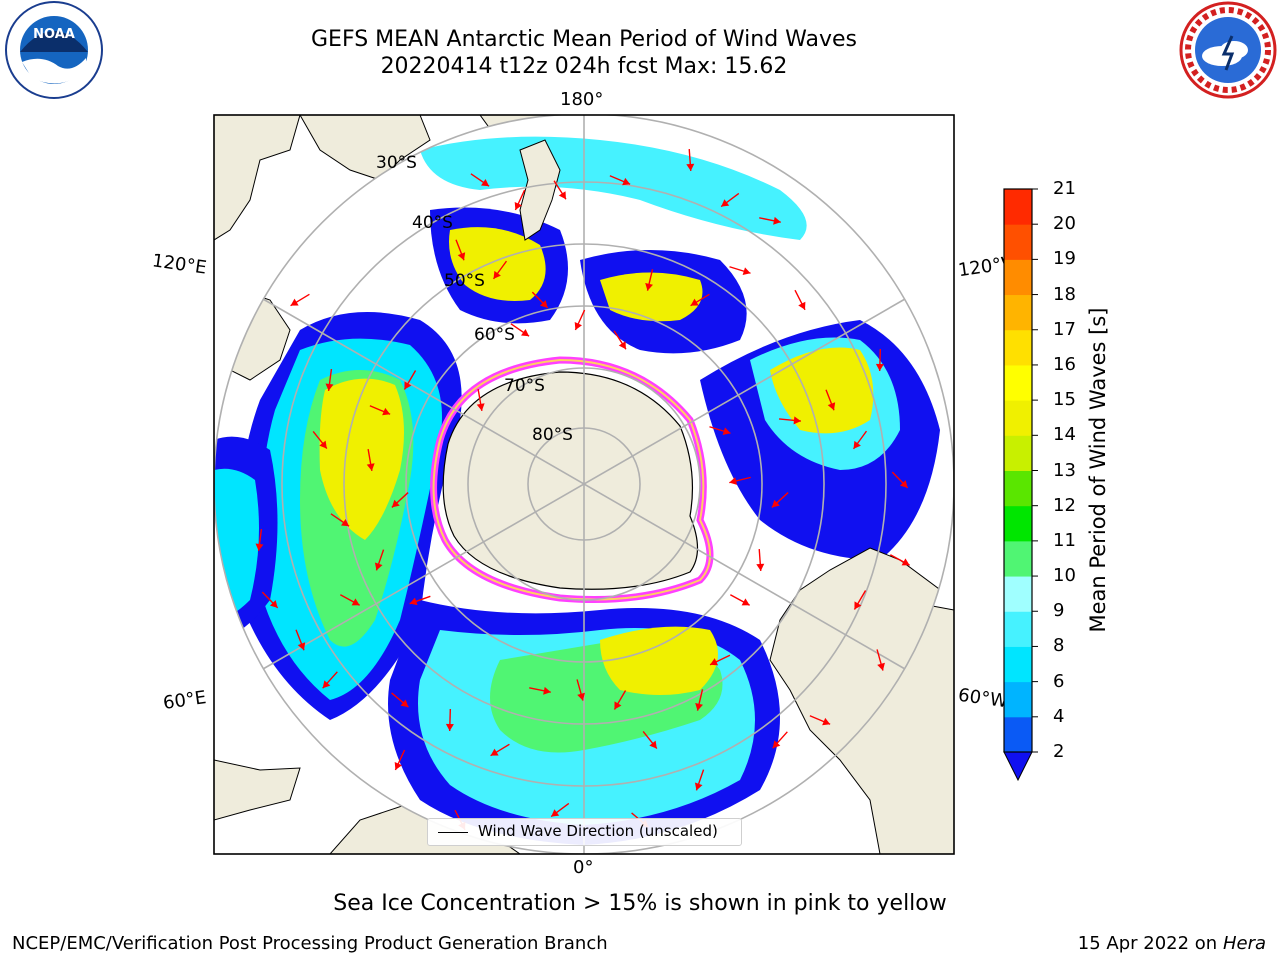 The width and height of the screenshot is (1280, 960). I want to click on title-line-2: 20220414 t12z 024h fcst Max: 15.62, so click(584, 66).